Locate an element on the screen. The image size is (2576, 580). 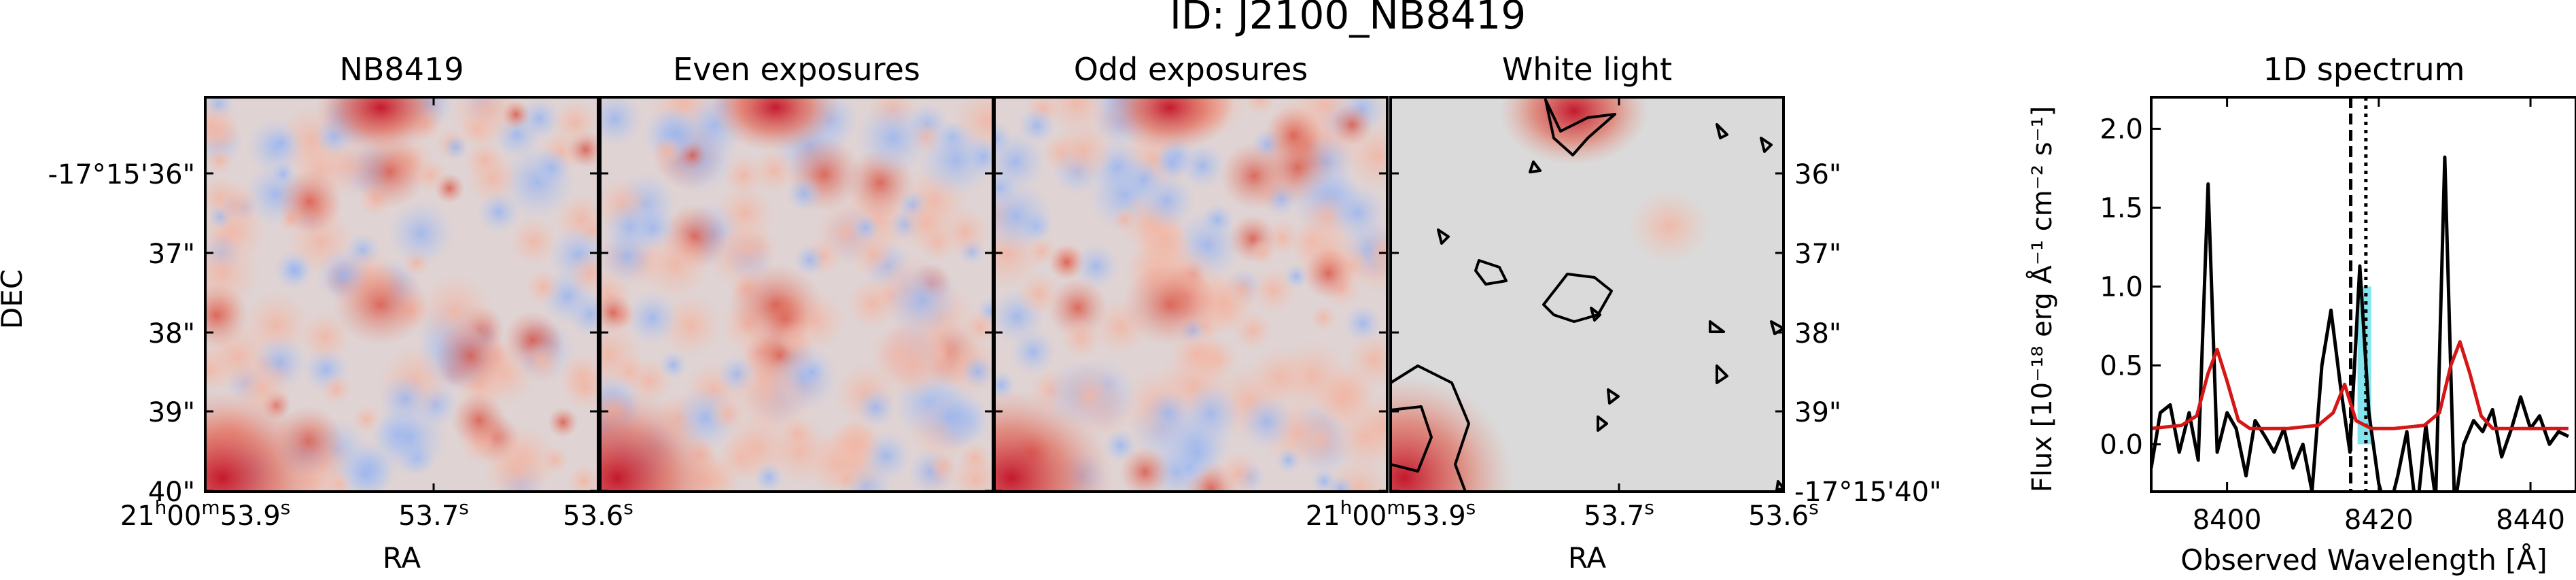
ra-axis-label-white: RA is located at coordinates (1587, 558).